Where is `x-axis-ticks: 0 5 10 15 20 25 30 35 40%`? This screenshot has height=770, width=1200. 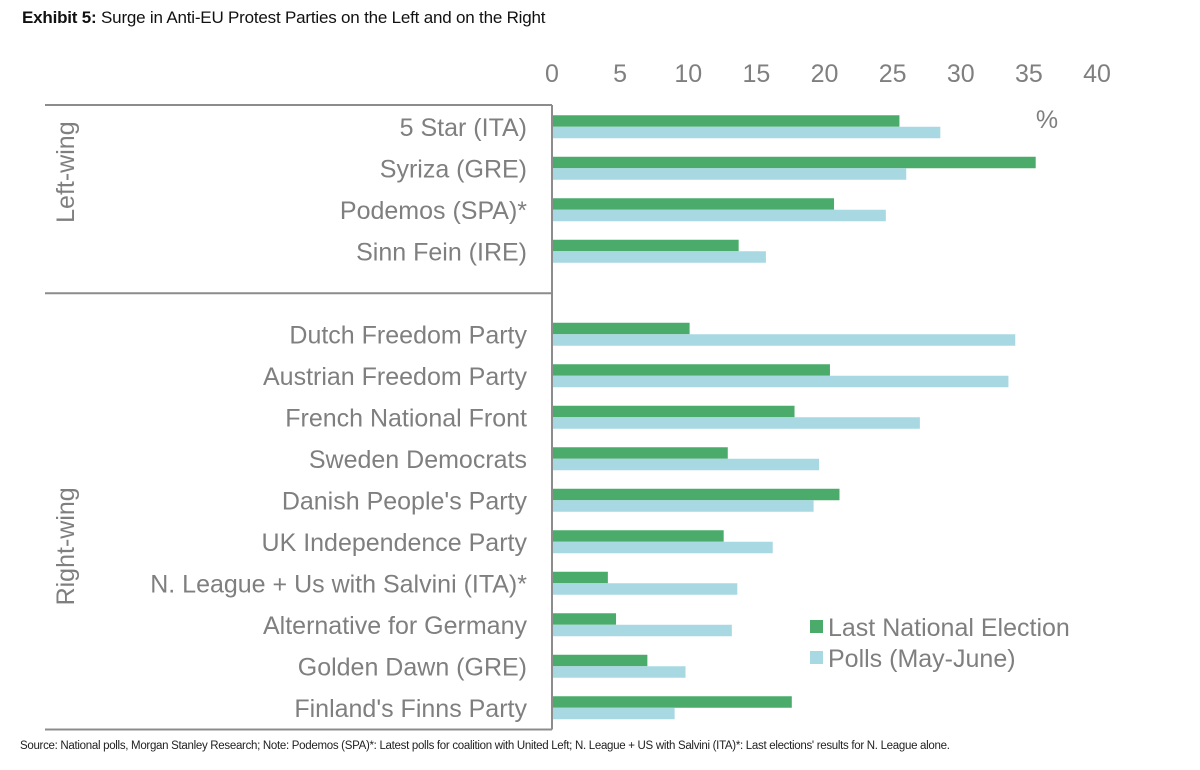
x-axis-ticks: 0 5 10 15 20 25 30 35 40% is located at coordinates (828, 97).